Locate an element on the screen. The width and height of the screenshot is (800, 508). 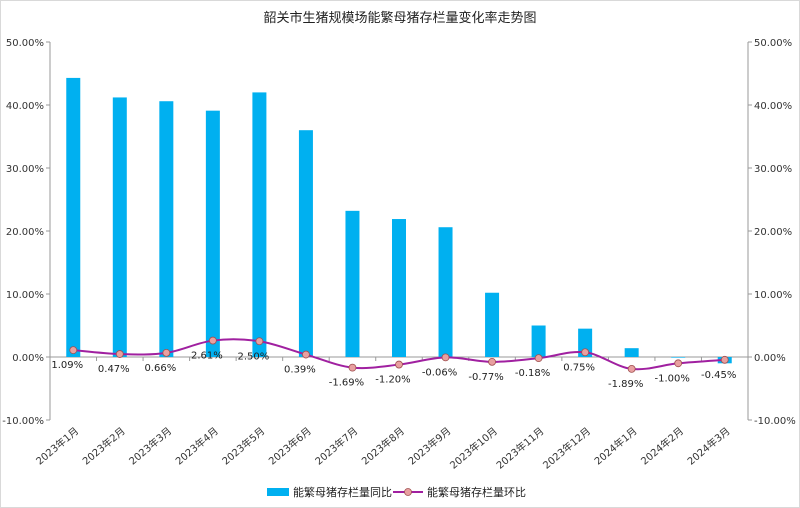
data-label: -1.69% is located at coordinates (346, 383).